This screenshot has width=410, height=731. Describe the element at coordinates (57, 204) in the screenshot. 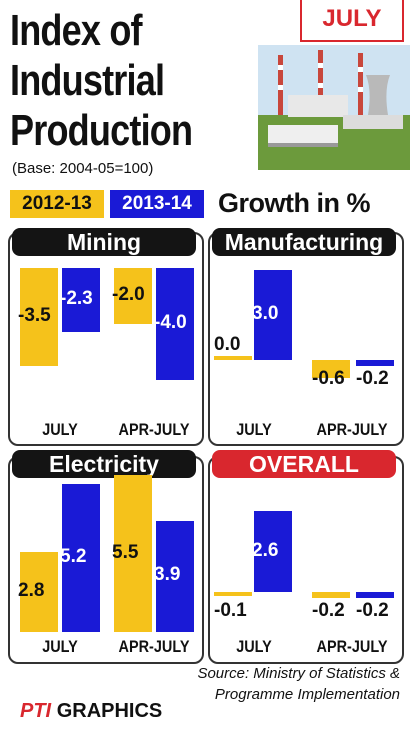

I see `legend-2012-13: 2012-13` at that location.